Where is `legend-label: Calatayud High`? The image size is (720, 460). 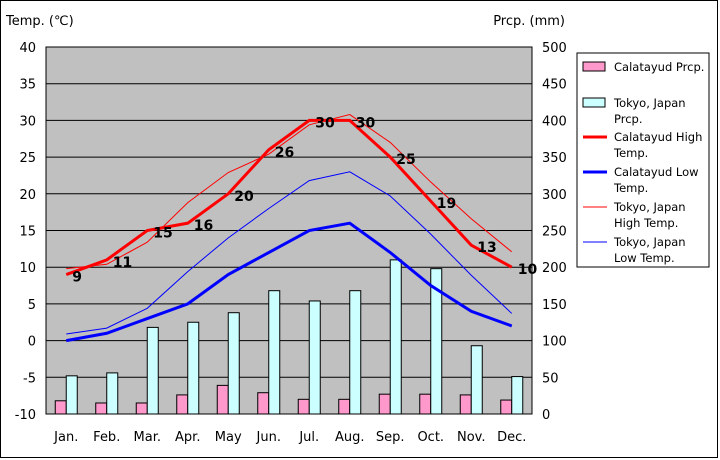 legend-label: Calatayud High is located at coordinates (658, 137).